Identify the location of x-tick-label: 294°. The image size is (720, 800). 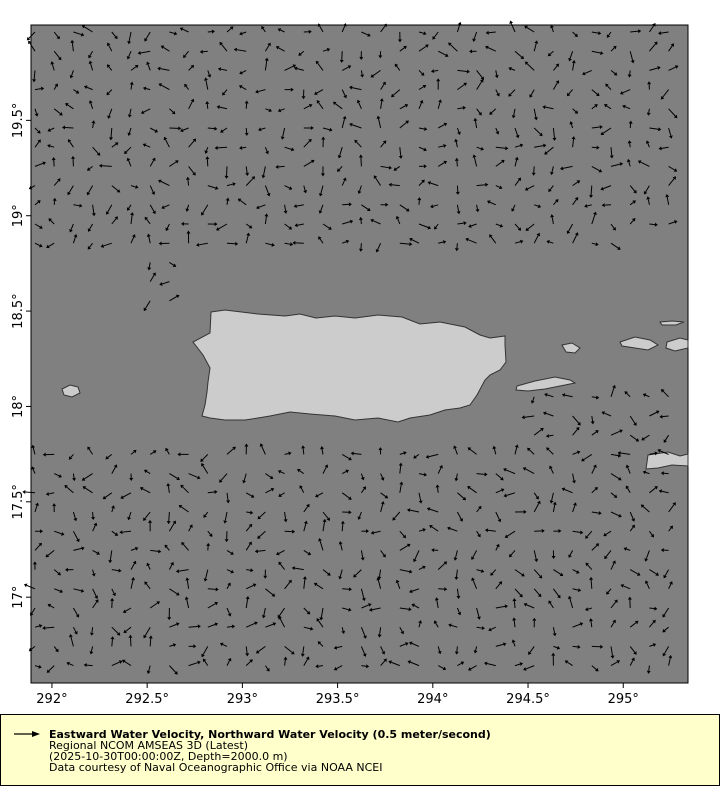
(432, 699).